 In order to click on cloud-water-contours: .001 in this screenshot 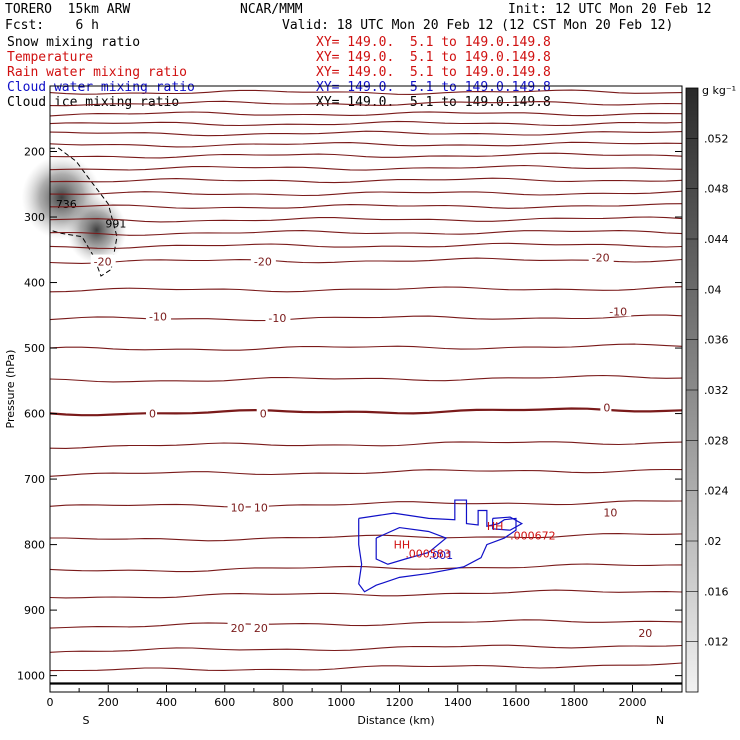, I will do `click(441, 546)`.